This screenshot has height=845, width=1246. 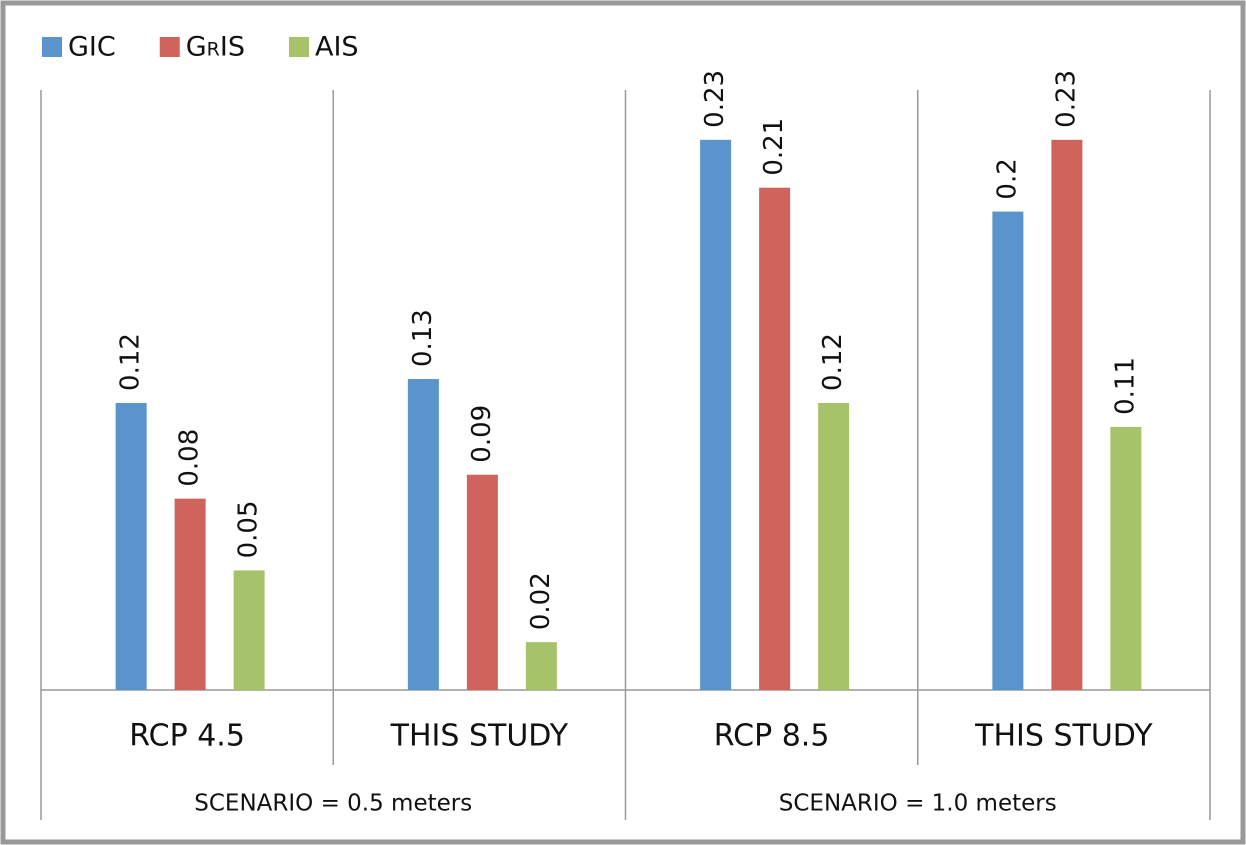 I want to click on data-label: 0.02, so click(x=541, y=601).